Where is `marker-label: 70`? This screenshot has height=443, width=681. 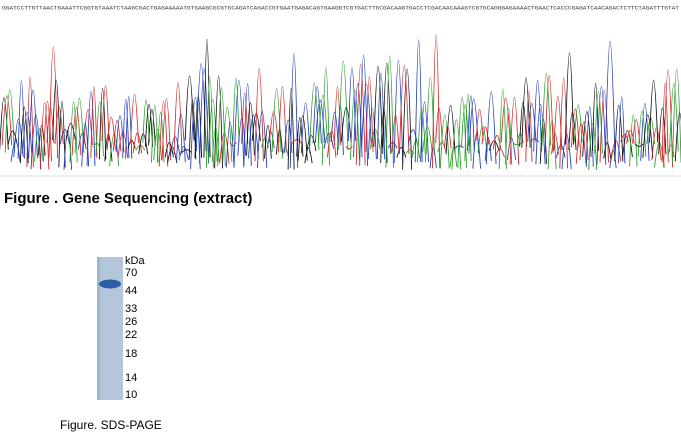 marker-label: 70 is located at coordinates (131, 273).